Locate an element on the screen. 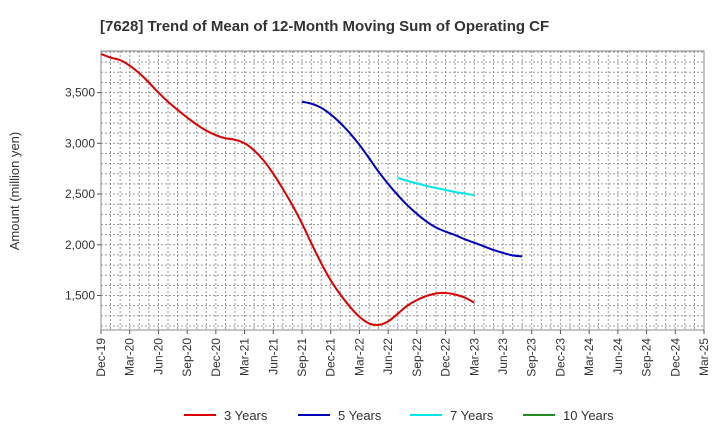 The image size is (720, 440). x-tick-label: Mar-23 is located at coordinates (474, 357).